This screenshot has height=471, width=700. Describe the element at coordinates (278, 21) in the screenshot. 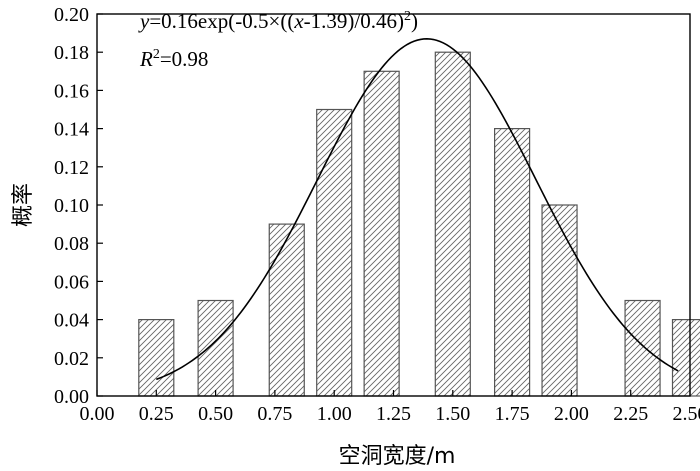

I see `fit-equation: y=0.16exp(-0.5×((x-1.39)/0.46)2)` at that location.